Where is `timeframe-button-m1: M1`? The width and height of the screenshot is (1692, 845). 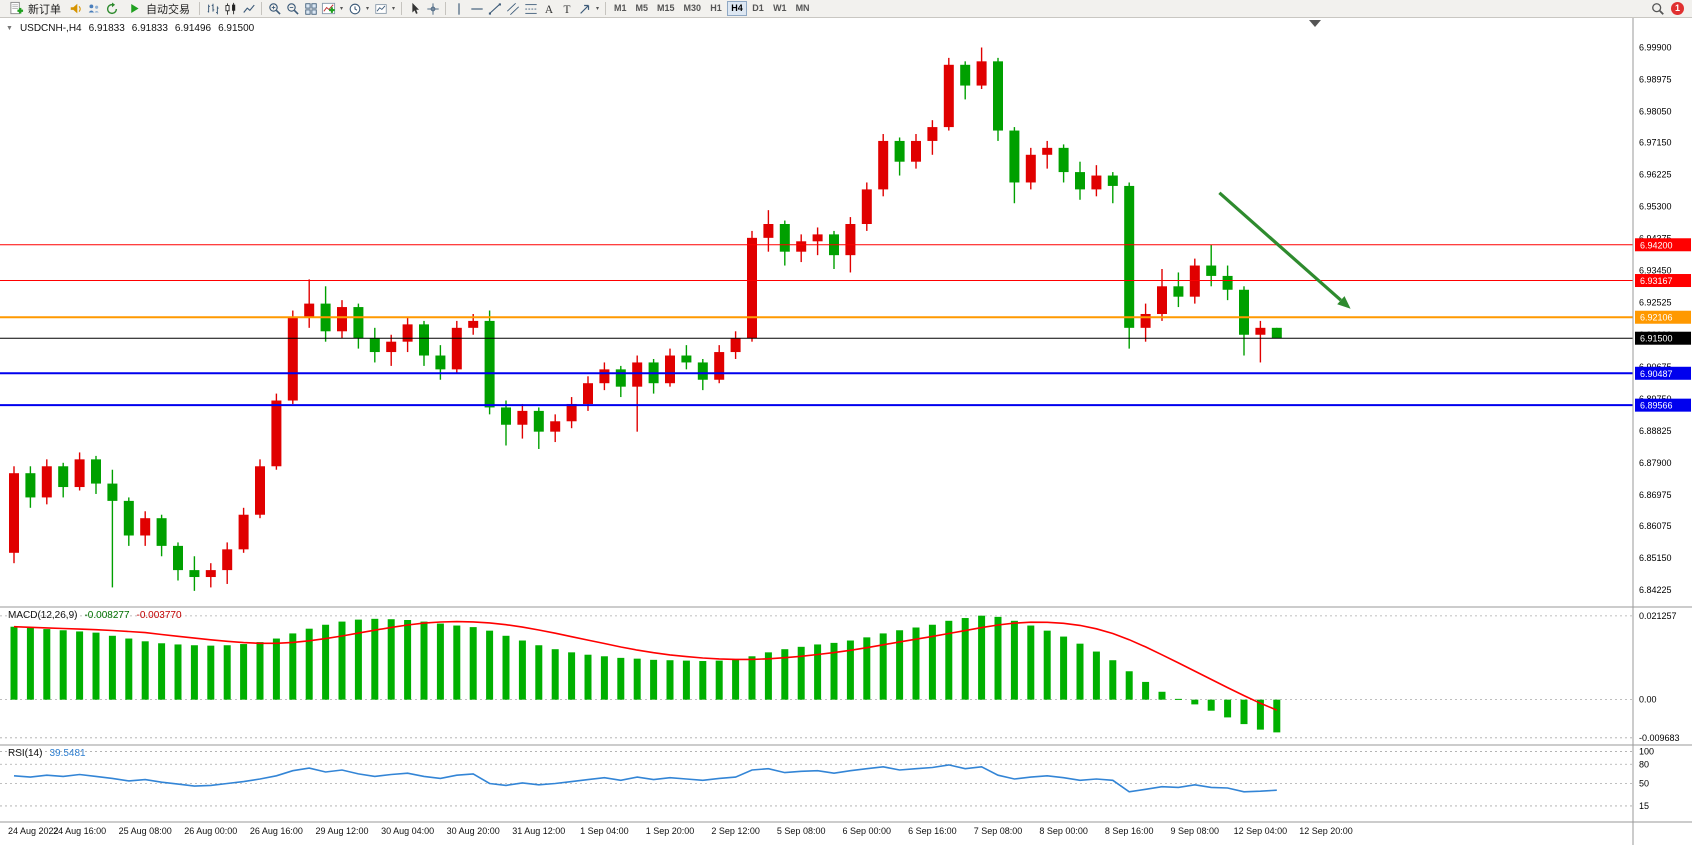
timeframe-button-m1: M1 is located at coordinates (620, 8).